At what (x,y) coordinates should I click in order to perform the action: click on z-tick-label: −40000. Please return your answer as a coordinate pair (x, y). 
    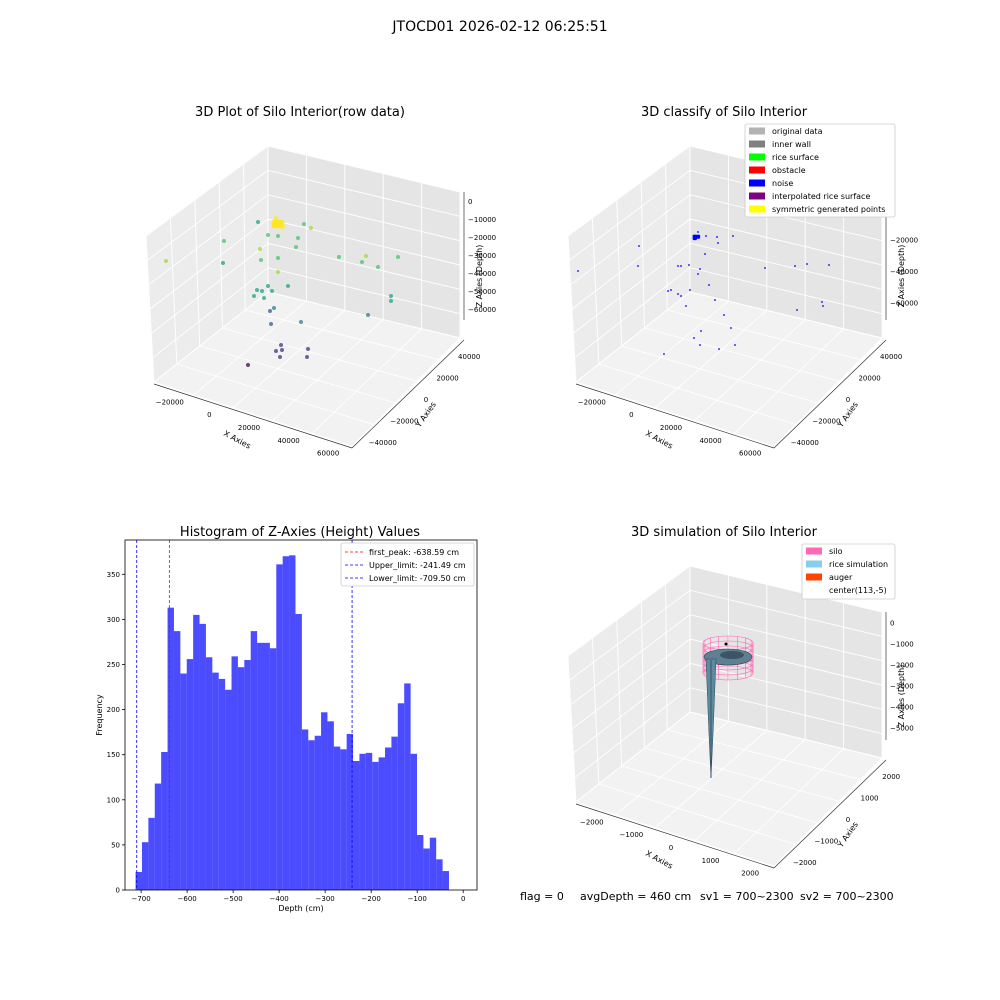
    Looking at the image, I should click on (904, 272).